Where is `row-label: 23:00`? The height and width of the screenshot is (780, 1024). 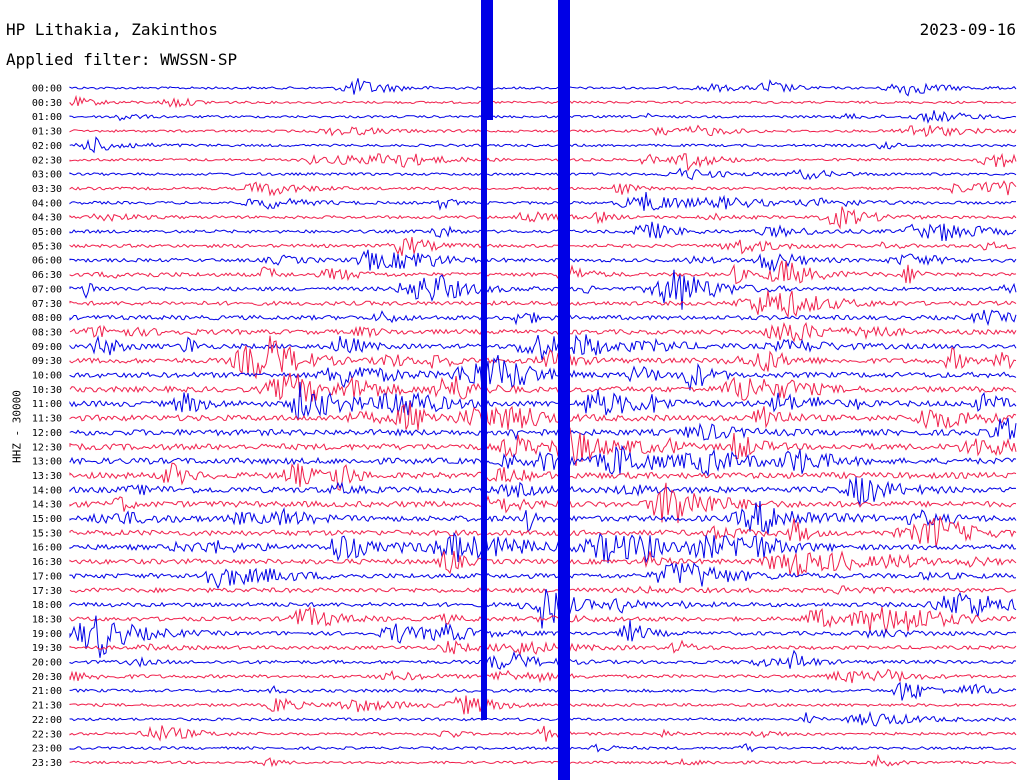
row-label: 23:00 is located at coordinates (47, 749).